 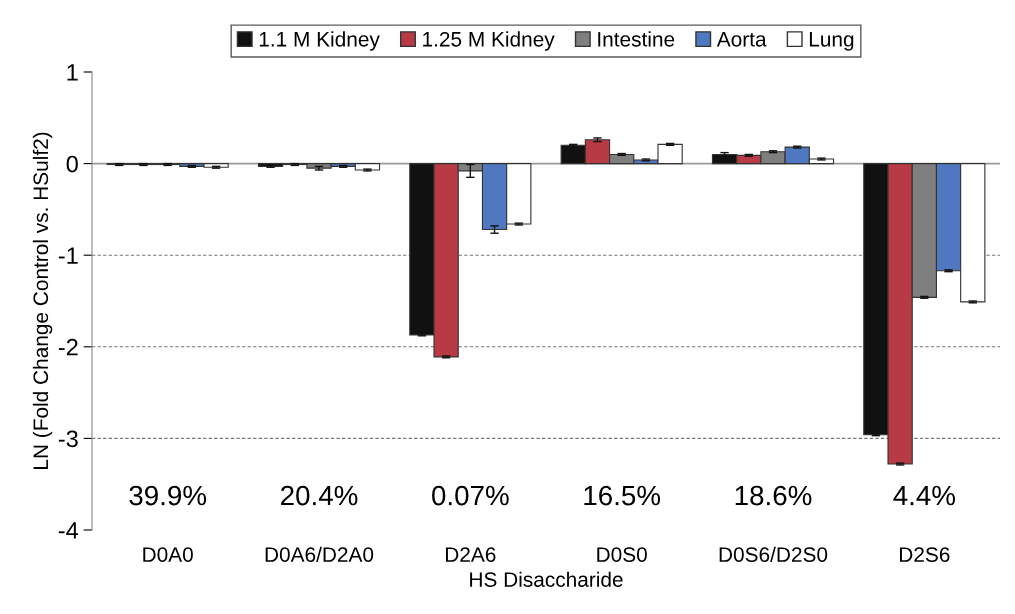 What do you see at coordinates (741, 39) in the screenshot?
I see `legend-label: Aorta` at bounding box center [741, 39].